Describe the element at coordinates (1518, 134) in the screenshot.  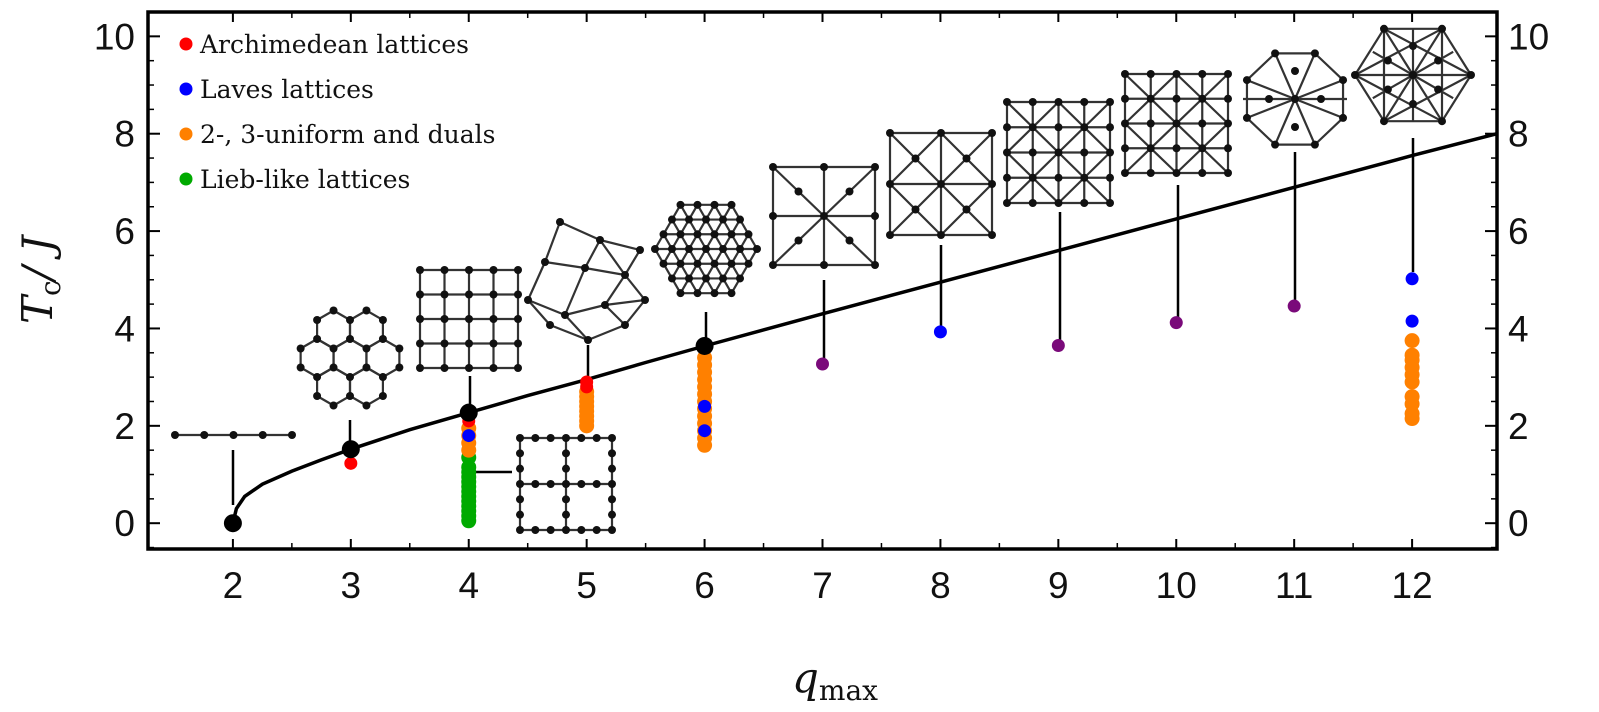
I see `y-tick-label-right: 8` at that location.